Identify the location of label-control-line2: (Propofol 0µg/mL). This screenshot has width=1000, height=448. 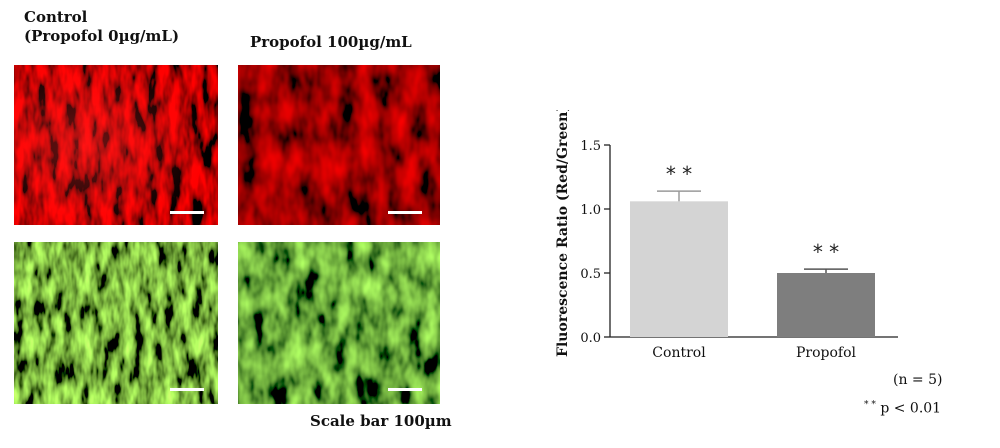
(102, 36).